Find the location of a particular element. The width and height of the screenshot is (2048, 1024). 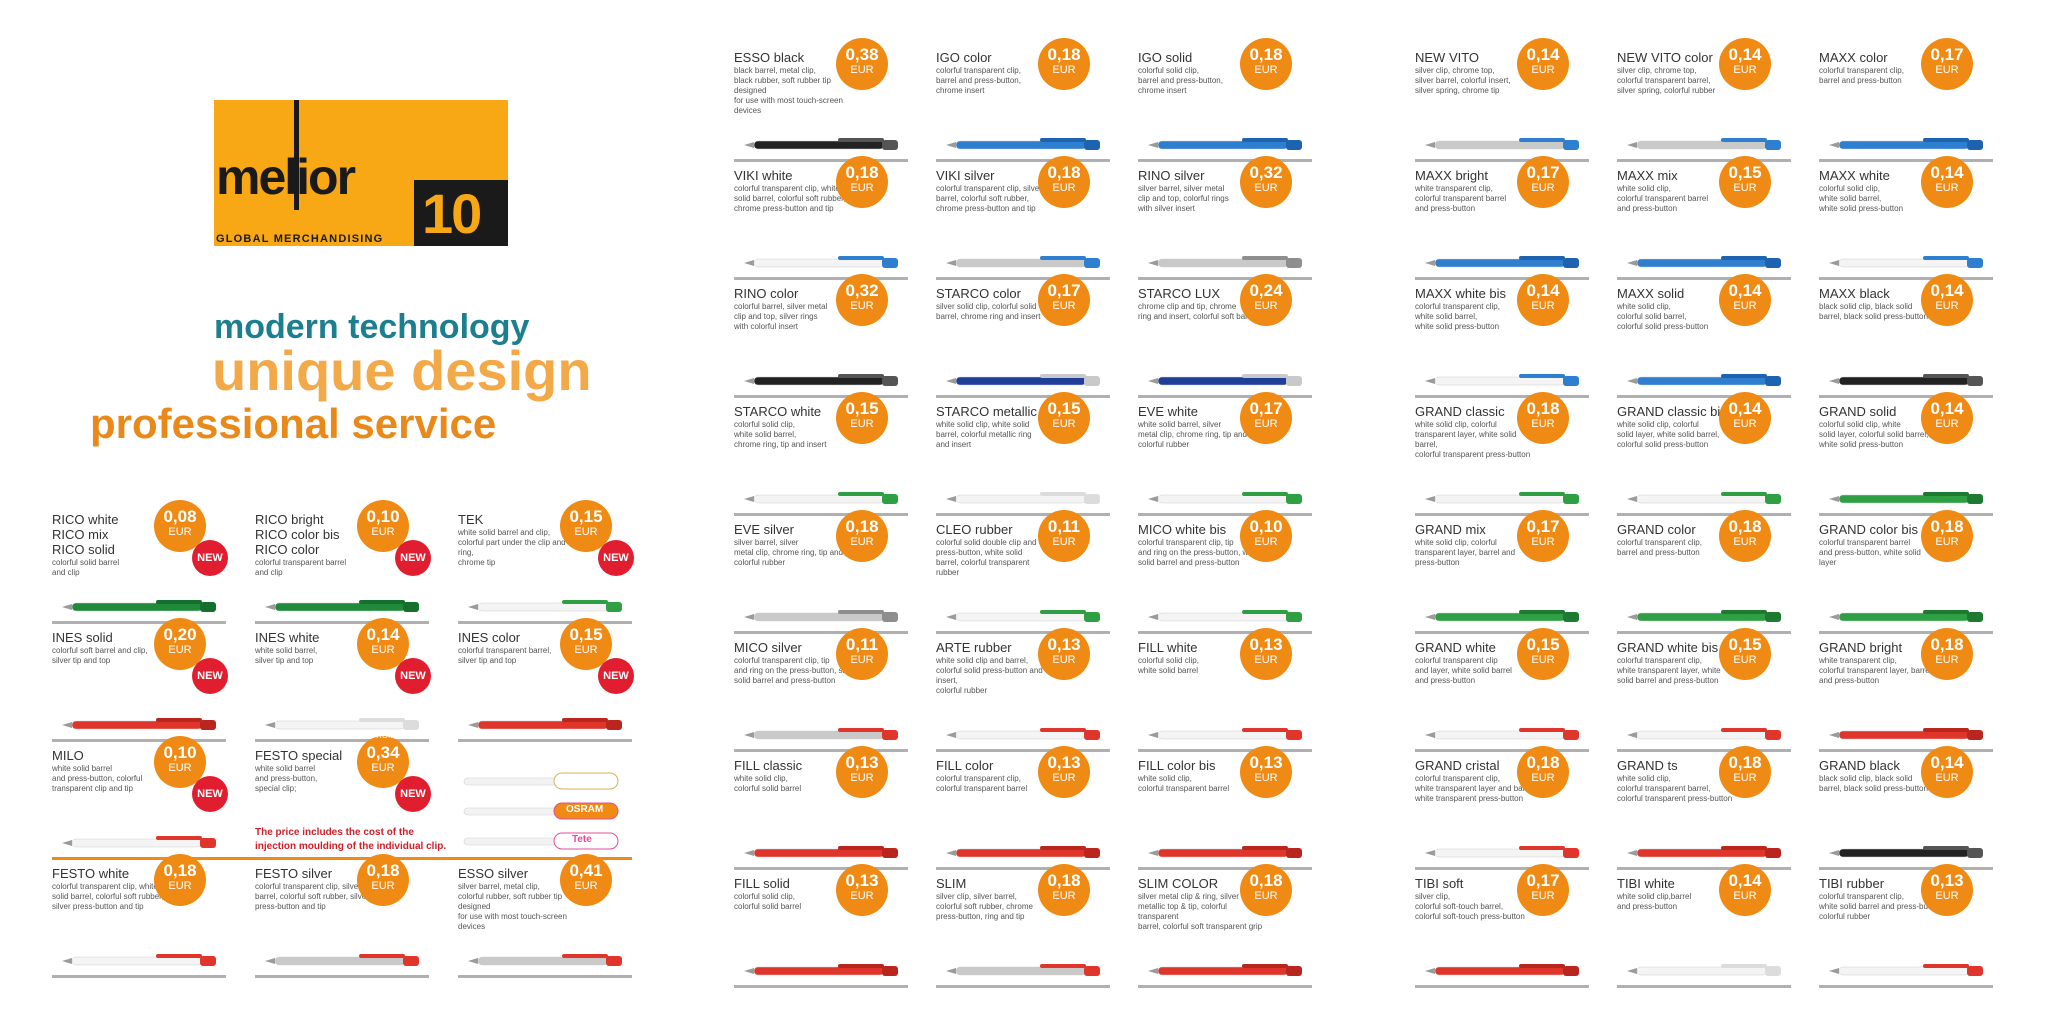

product-name: GRAND white is located at coordinates (1455, 647).